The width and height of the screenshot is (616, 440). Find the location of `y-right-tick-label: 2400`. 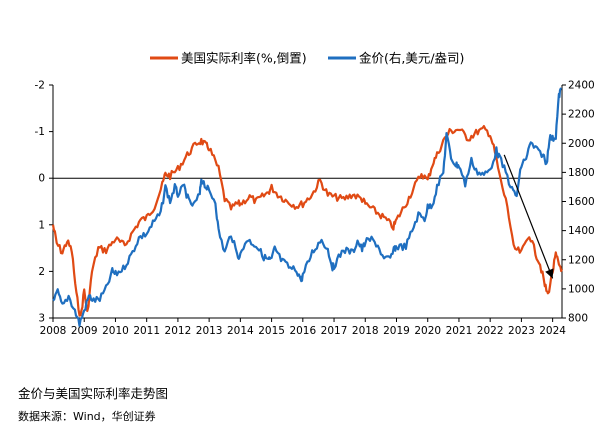

y-right-tick-label: 2400 is located at coordinates (581, 86).